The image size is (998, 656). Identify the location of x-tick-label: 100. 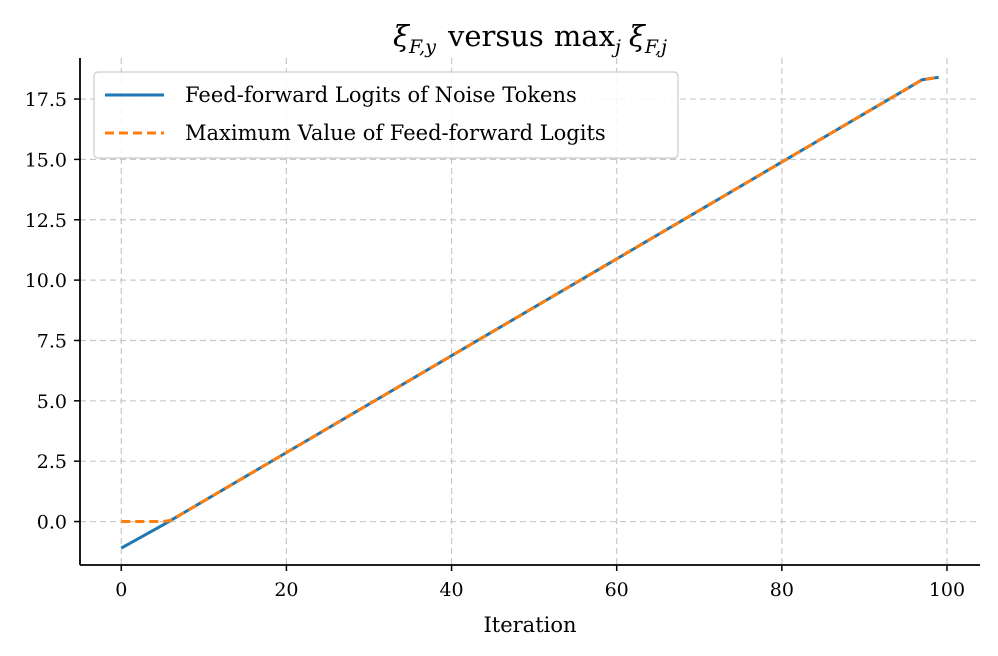
(947, 590).